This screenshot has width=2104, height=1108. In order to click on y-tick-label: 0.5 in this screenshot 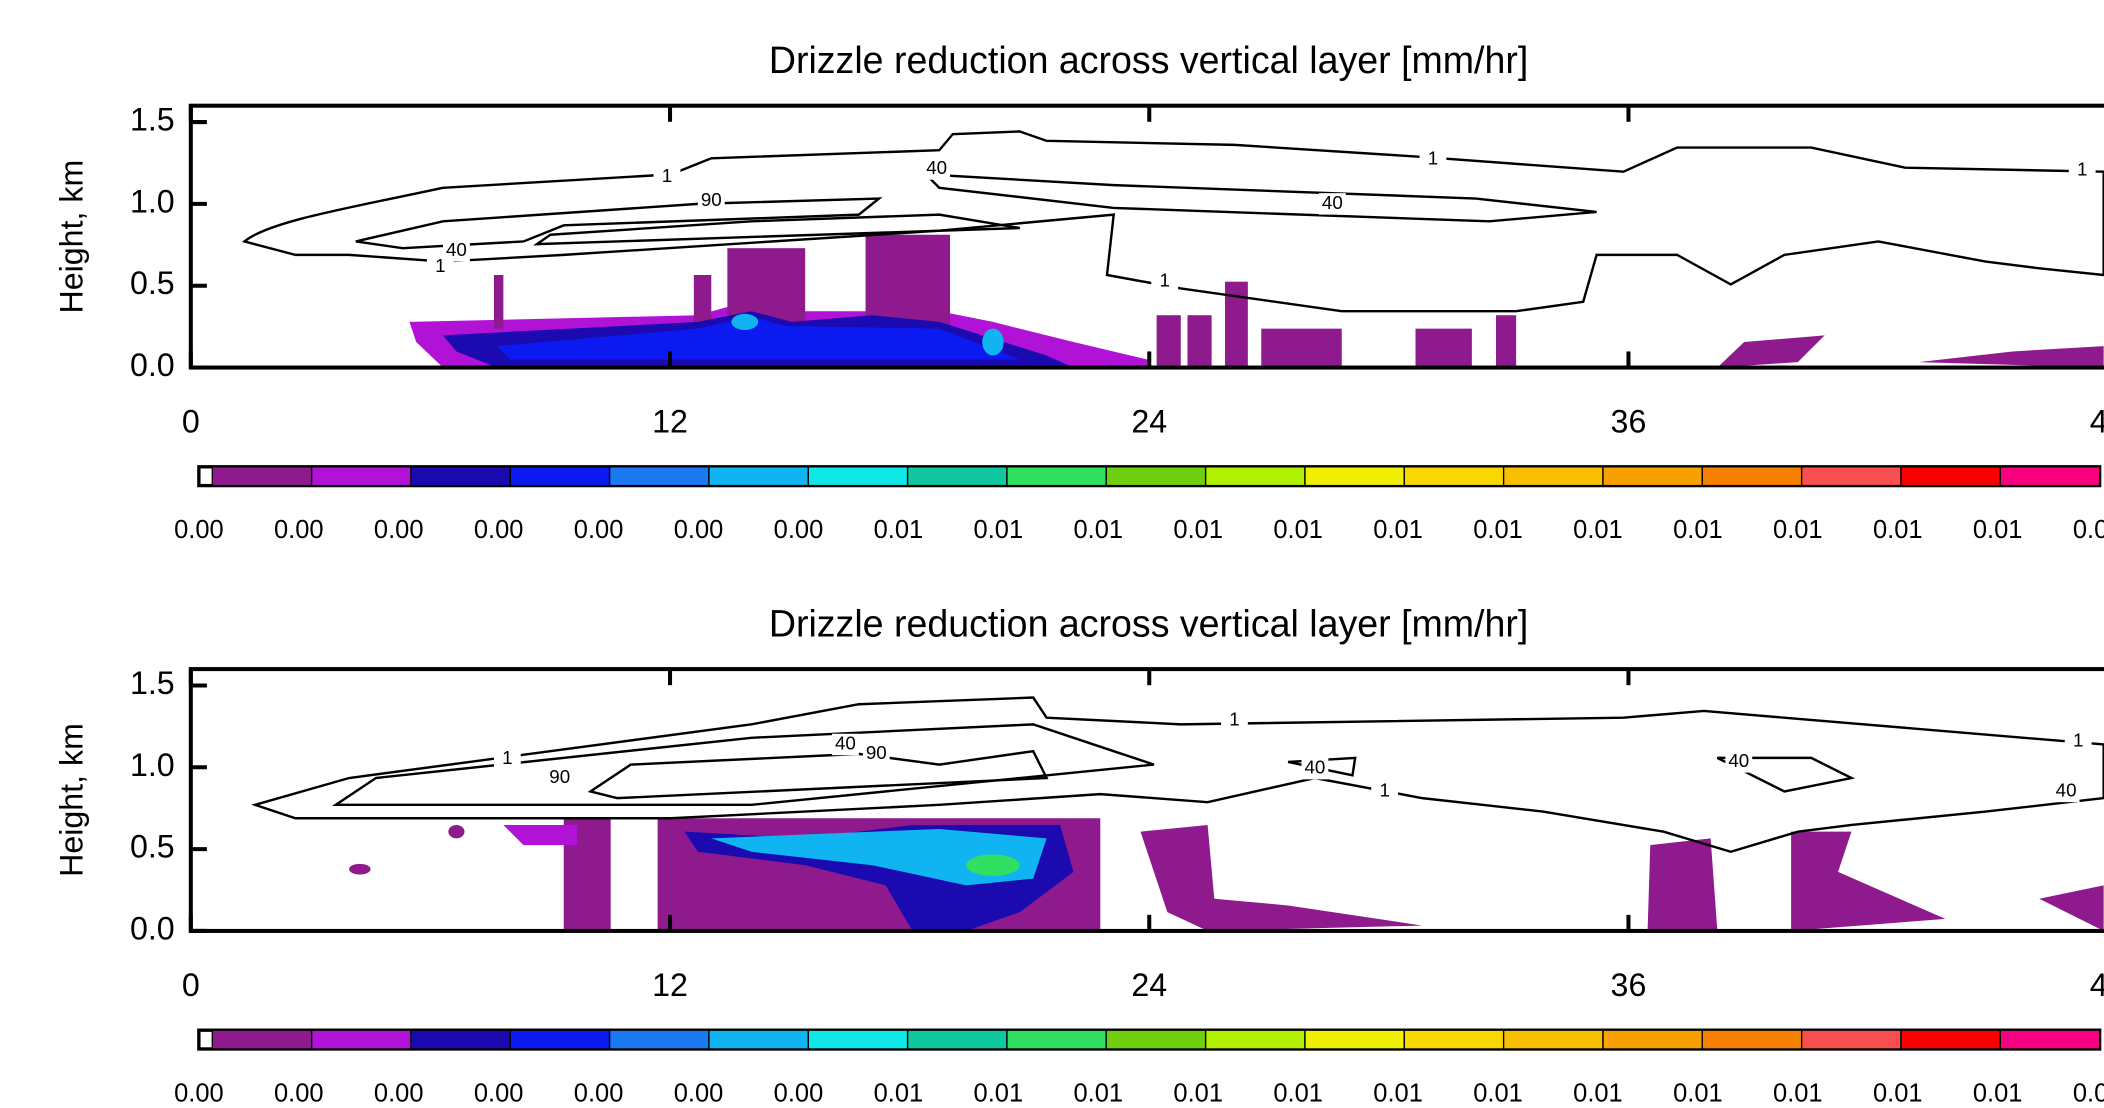, I will do `click(152, 283)`.